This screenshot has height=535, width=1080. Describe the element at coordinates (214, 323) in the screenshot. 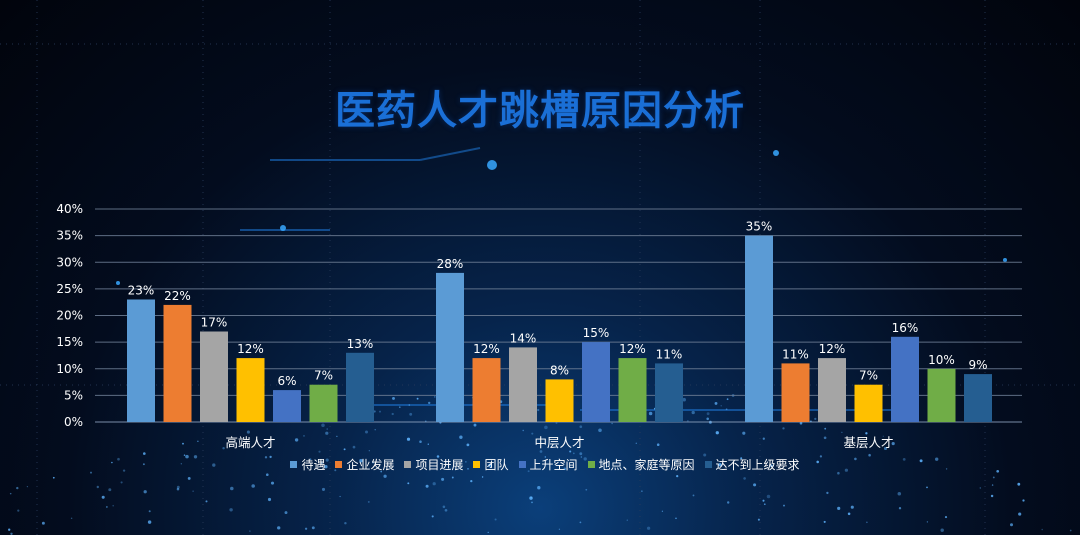

I see `data-label: 17%` at that location.